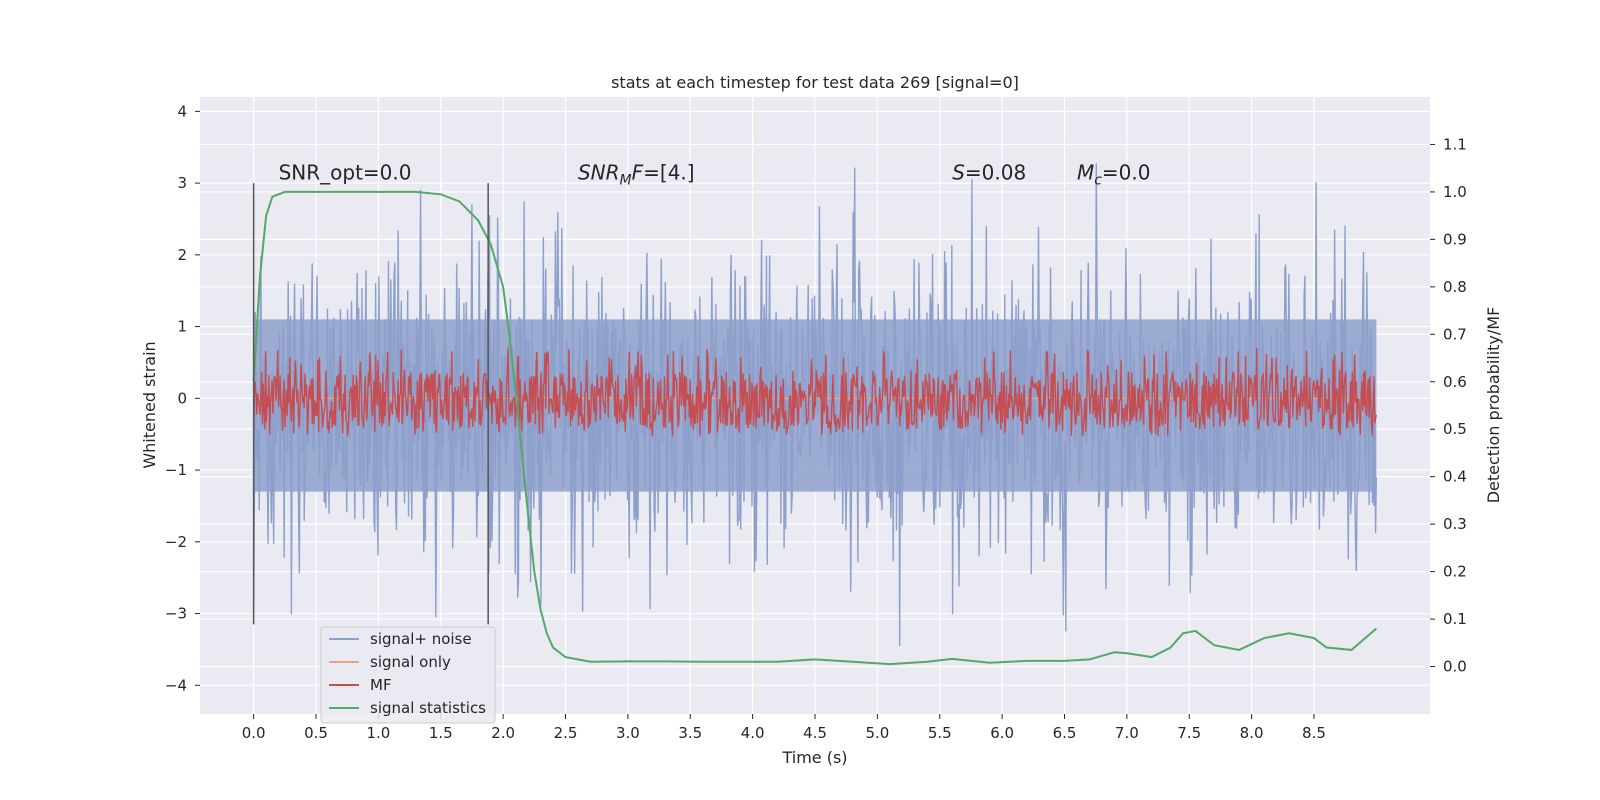 The width and height of the screenshot is (1600, 800). Describe the element at coordinates (1493, 405) in the screenshot. I see `y2-axis-label: Detection probability/MF` at that location.